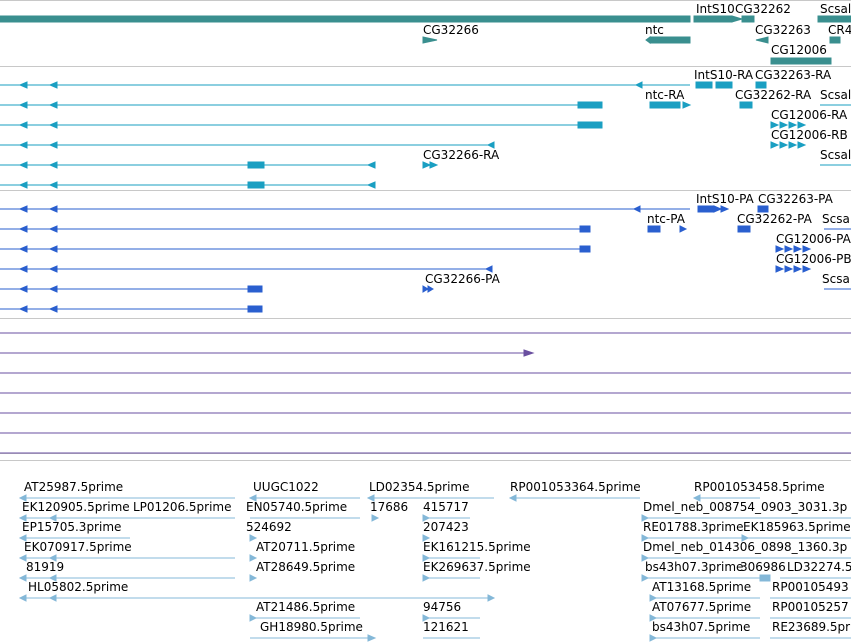 This screenshot has height=642, width=851. What do you see at coordinates (797, 527) in the screenshot?
I see `est-label: EK185963.5prime` at bounding box center [797, 527].